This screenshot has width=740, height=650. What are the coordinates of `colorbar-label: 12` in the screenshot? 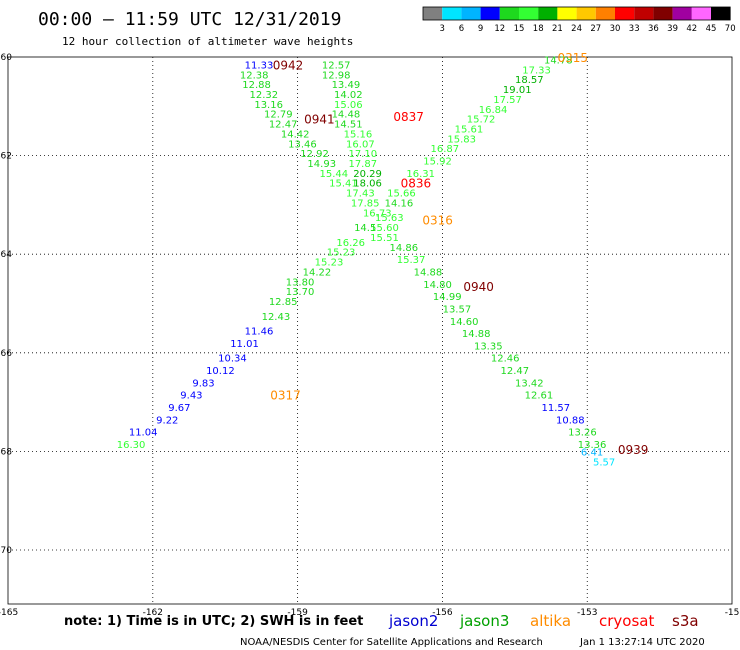 It's located at (499, 29).